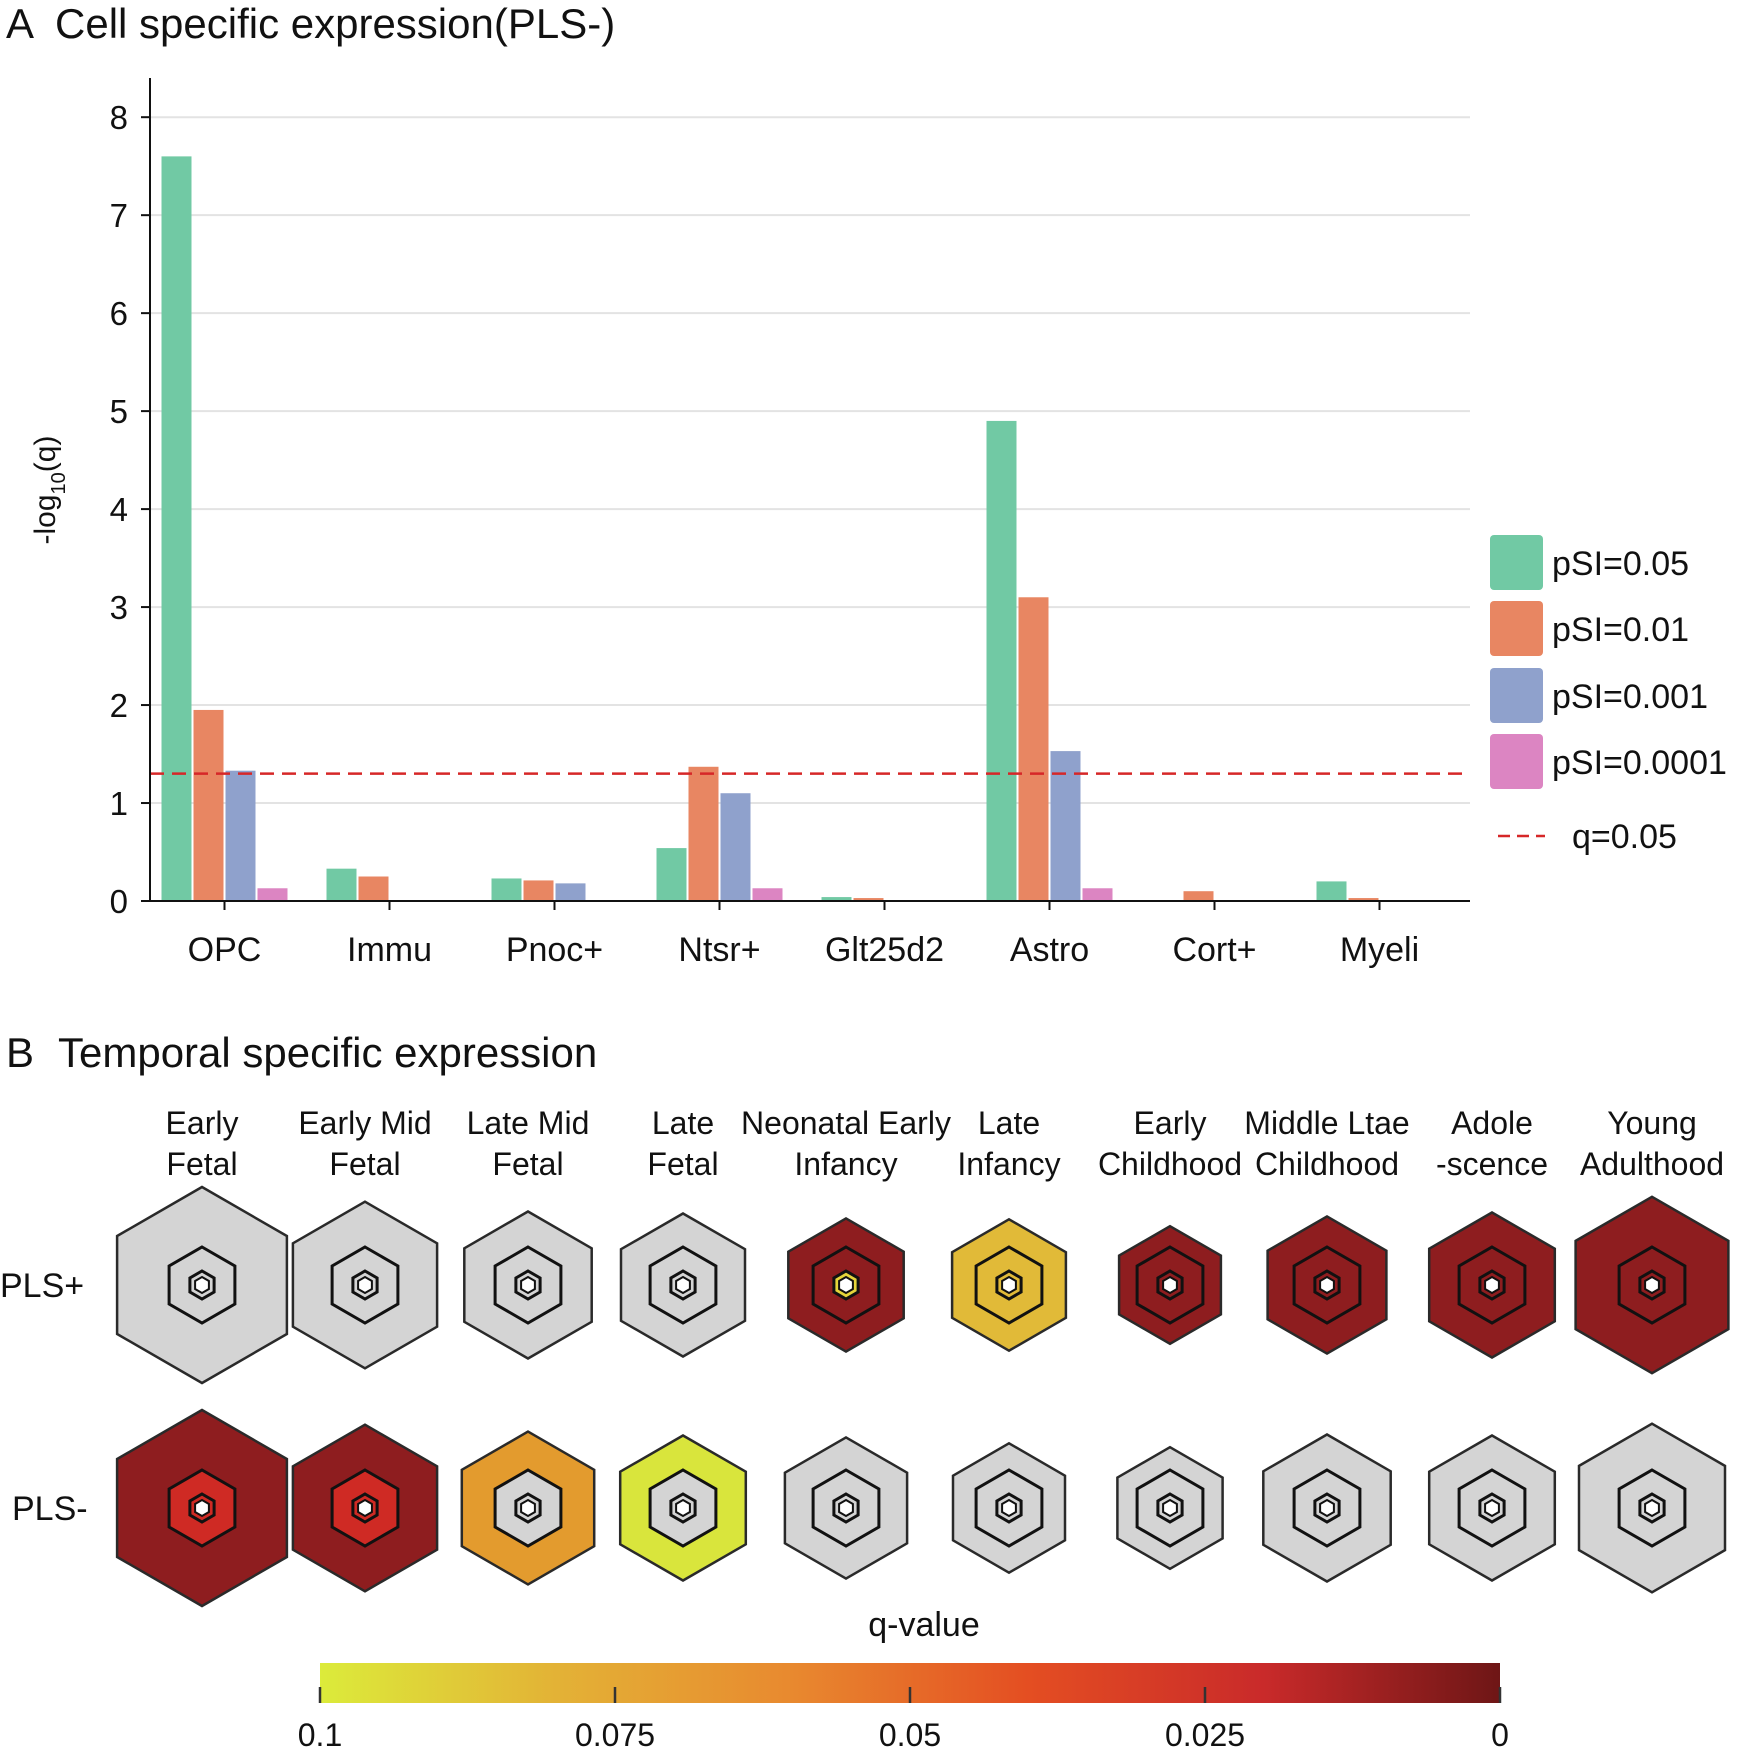 Image resolution: width=1750 pixels, height=1757 pixels. What do you see at coordinates (42, 1286) in the screenshot?
I see `row-label: PLS+` at bounding box center [42, 1286].